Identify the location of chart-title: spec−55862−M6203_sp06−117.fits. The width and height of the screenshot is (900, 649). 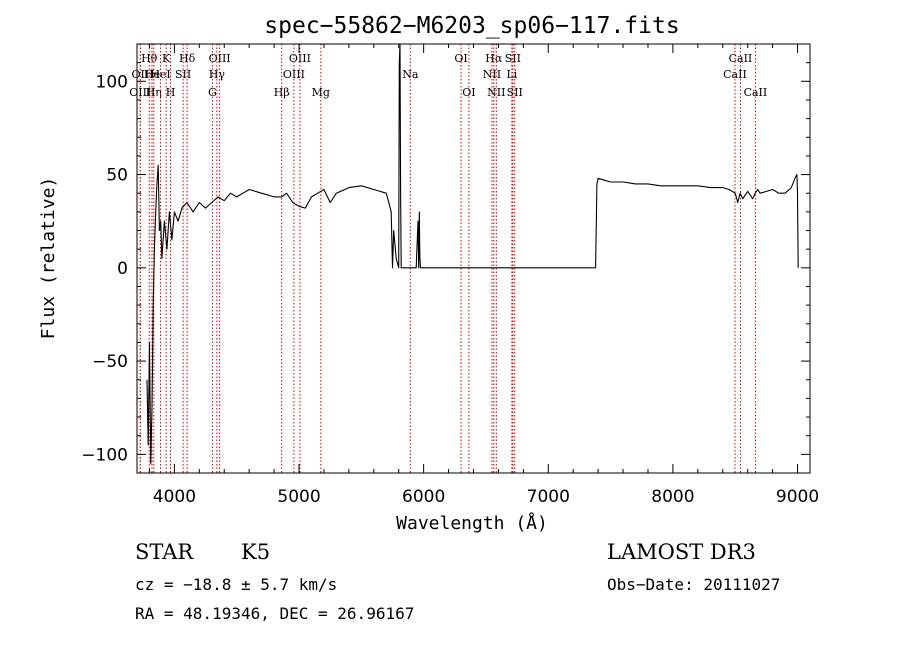
(471, 26).